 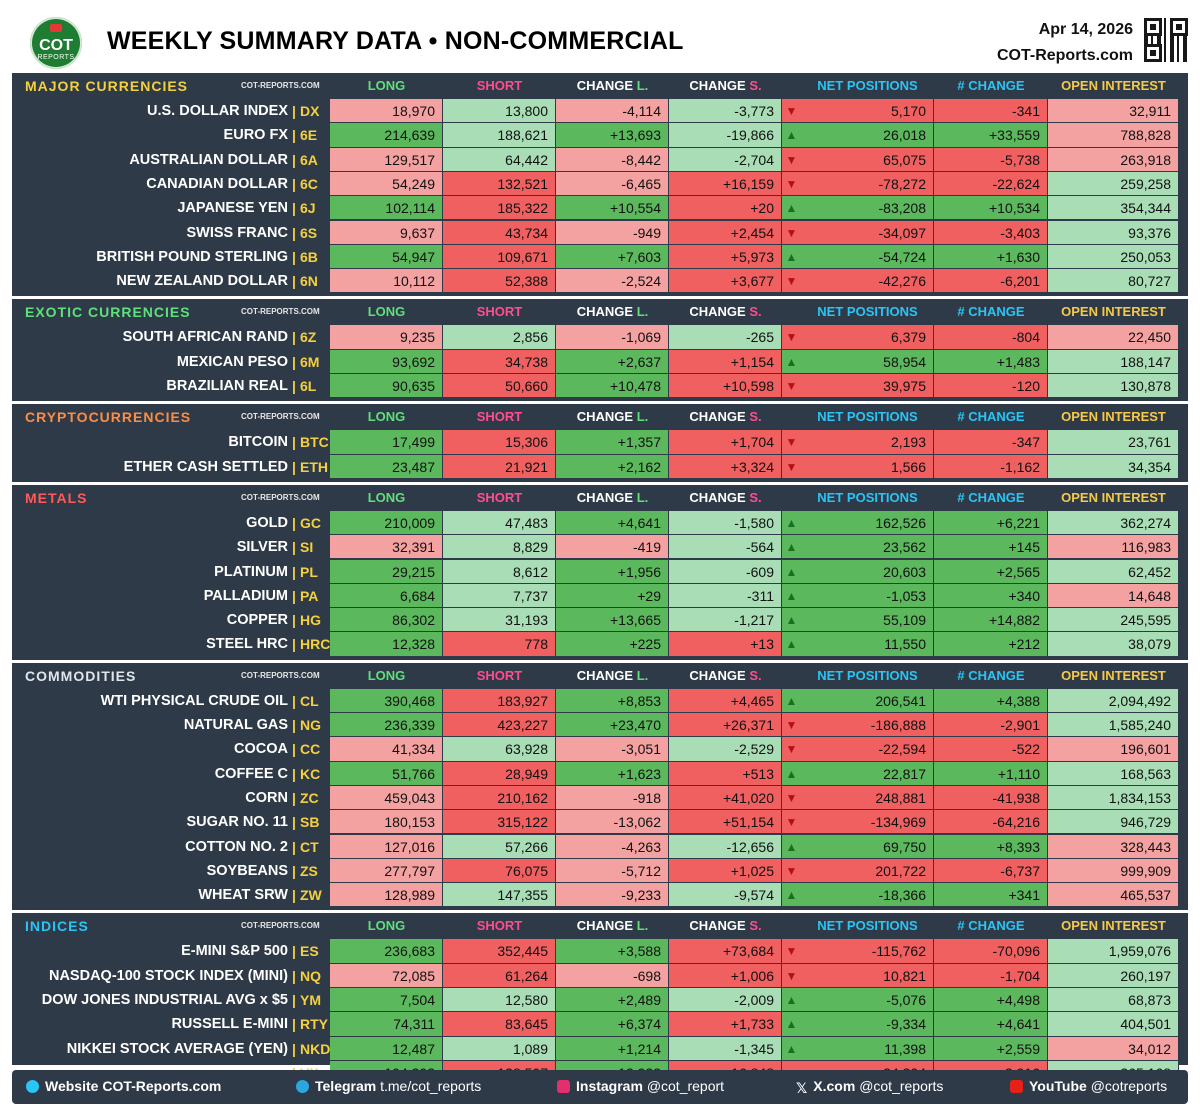 What do you see at coordinates (56, 28) in the screenshot?
I see `logo-flag-icon` at bounding box center [56, 28].